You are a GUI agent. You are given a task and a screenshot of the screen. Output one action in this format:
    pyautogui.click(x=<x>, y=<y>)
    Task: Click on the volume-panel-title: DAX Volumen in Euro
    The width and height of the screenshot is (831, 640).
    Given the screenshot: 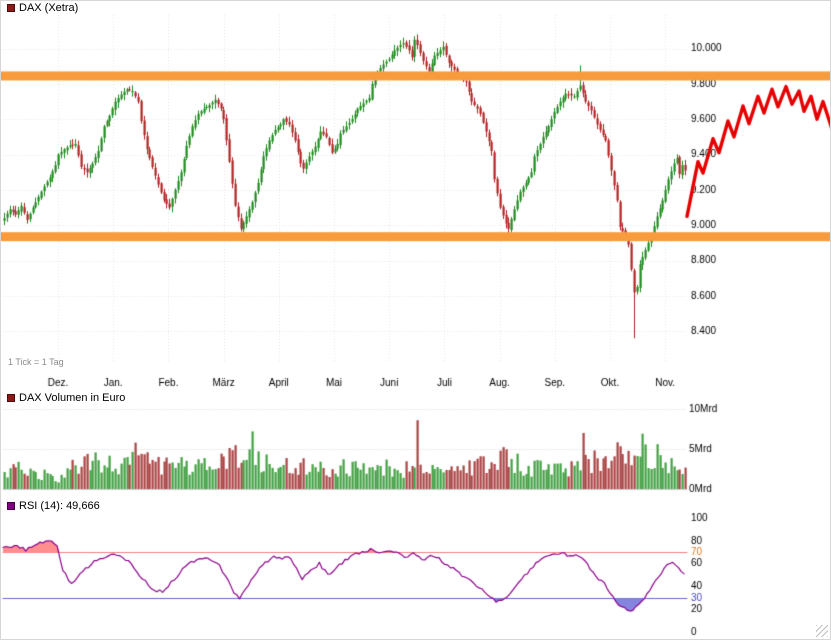 What is the action you would take?
    pyautogui.click(x=66, y=398)
    